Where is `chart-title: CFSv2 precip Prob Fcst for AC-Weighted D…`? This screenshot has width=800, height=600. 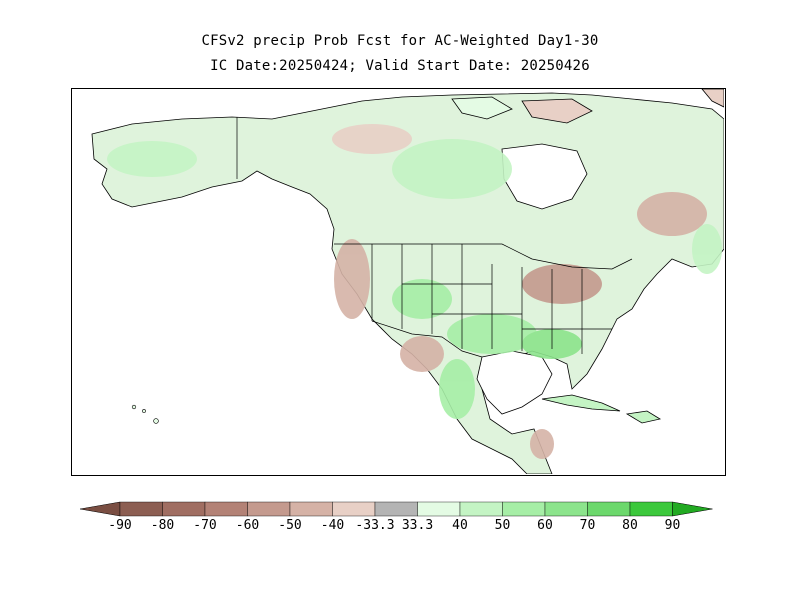 chart-title: CFSv2 precip Prob Fcst for AC-Weighted D… is located at coordinates (400, 41).